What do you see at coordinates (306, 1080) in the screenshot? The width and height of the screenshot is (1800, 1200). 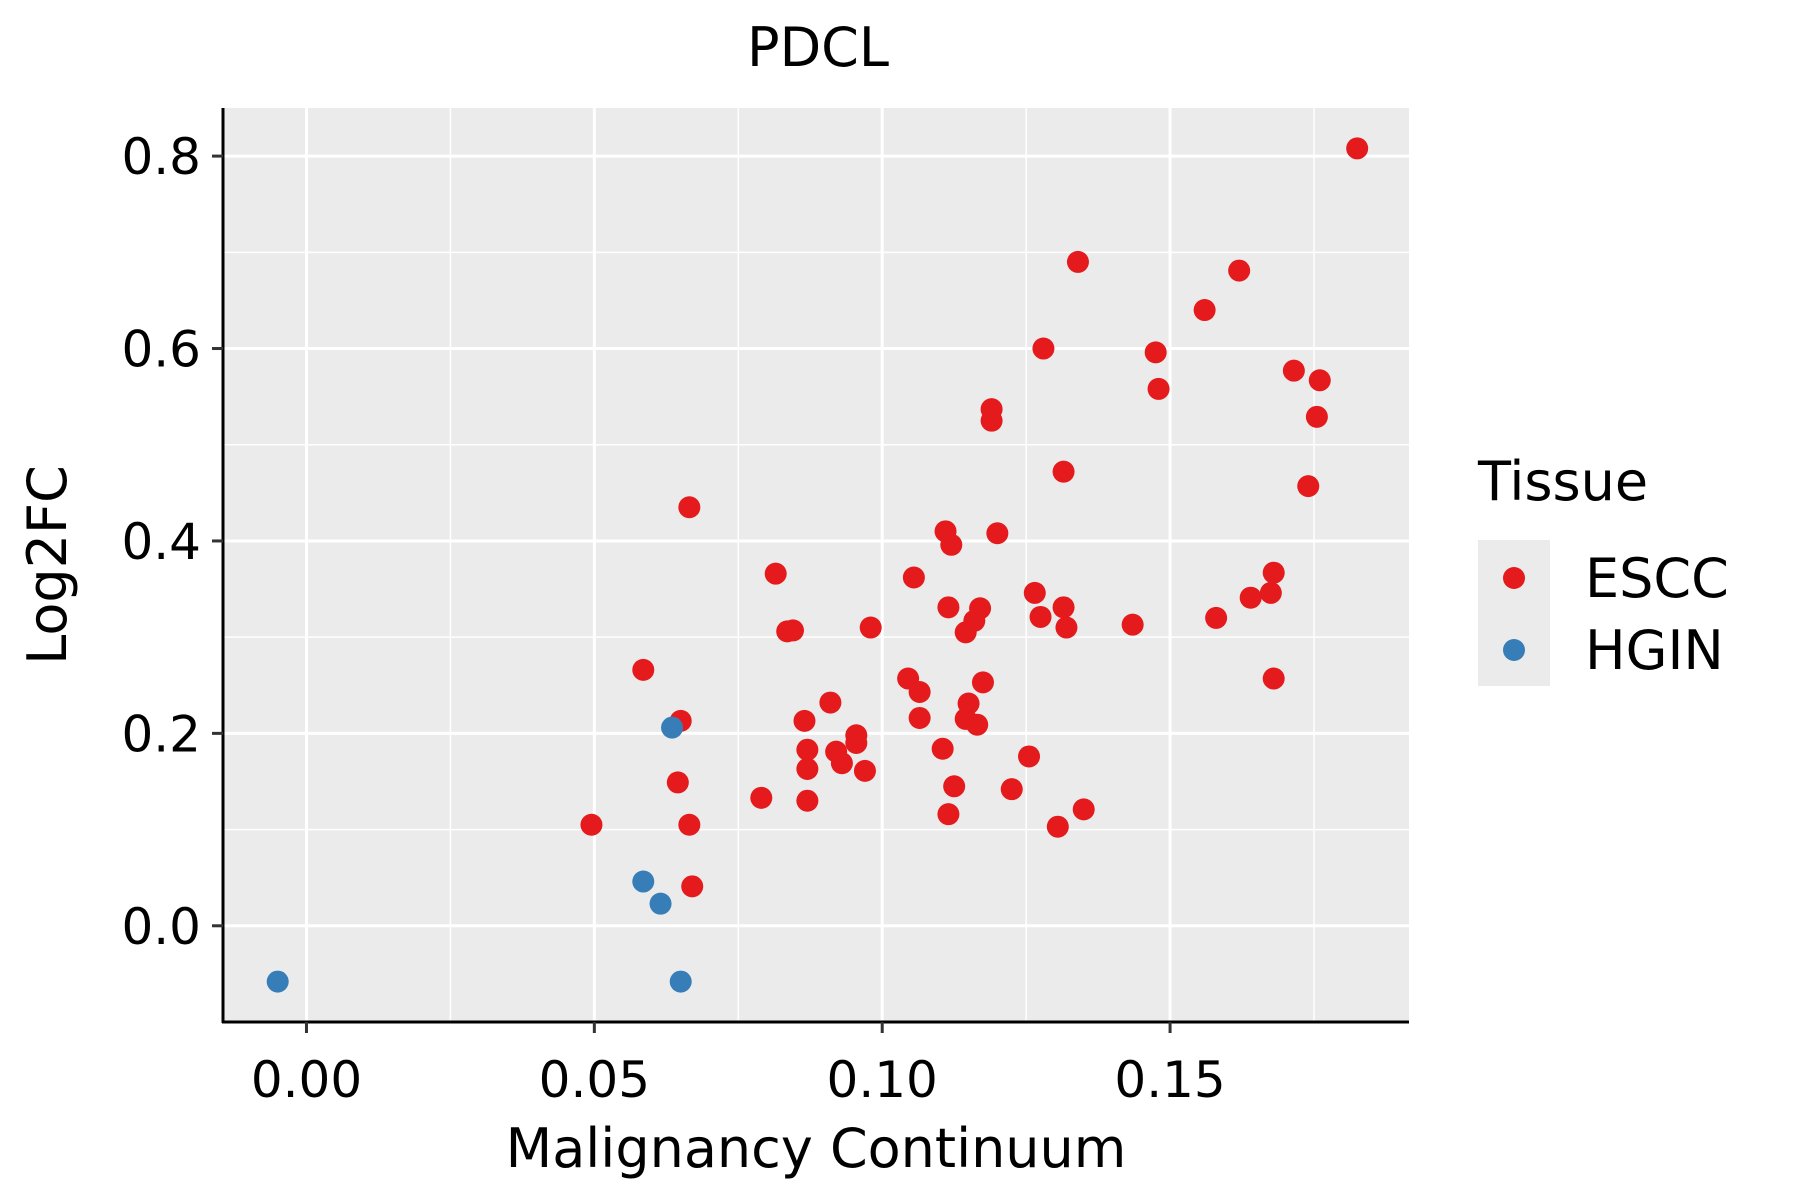 I see `x-tick-label: 0.00` at bounding box center [306, 1080].